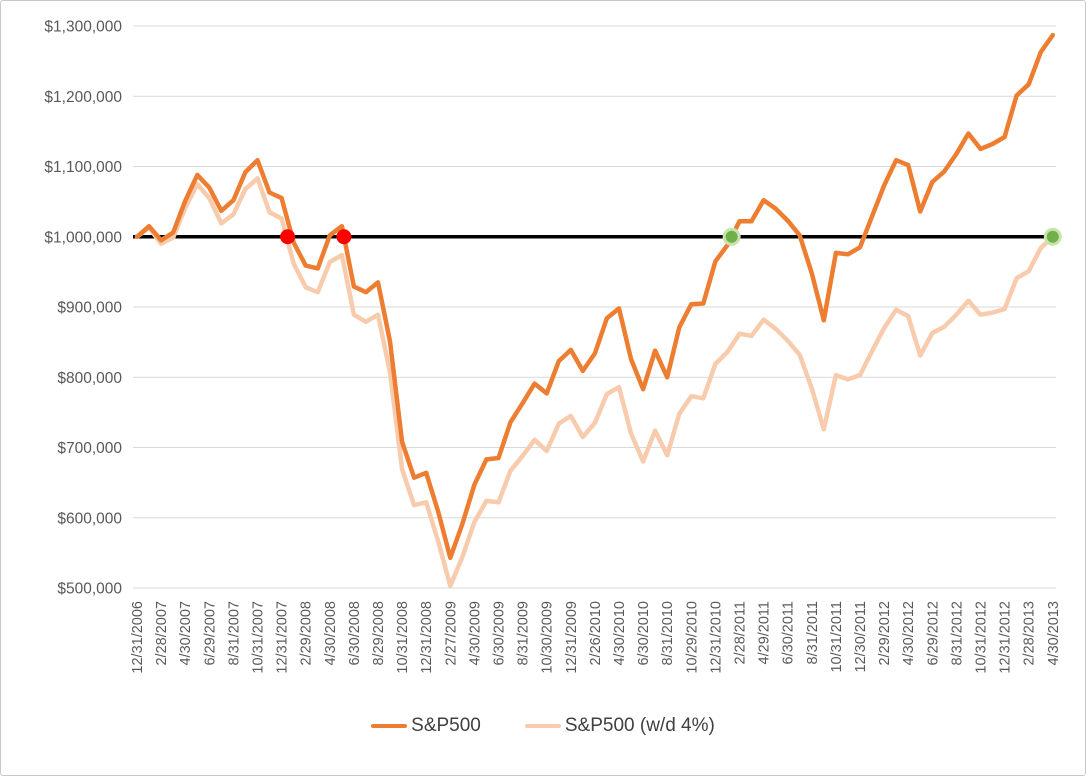 The height and width of the screenshot is (776, 1086). Describe the element at coordinates (138, 637) in the screenshot. I see `x-axis-tick-label: 12/31/2006` at that location.